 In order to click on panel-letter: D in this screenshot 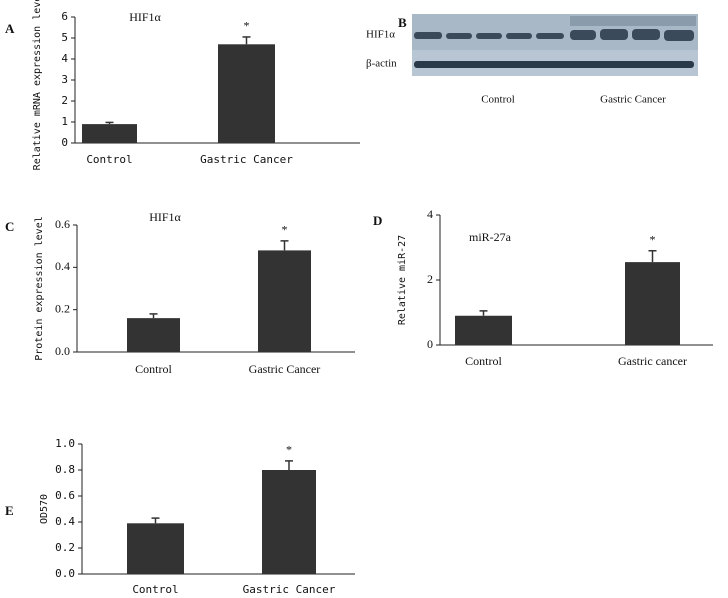, I will do `click(377, 220)`.